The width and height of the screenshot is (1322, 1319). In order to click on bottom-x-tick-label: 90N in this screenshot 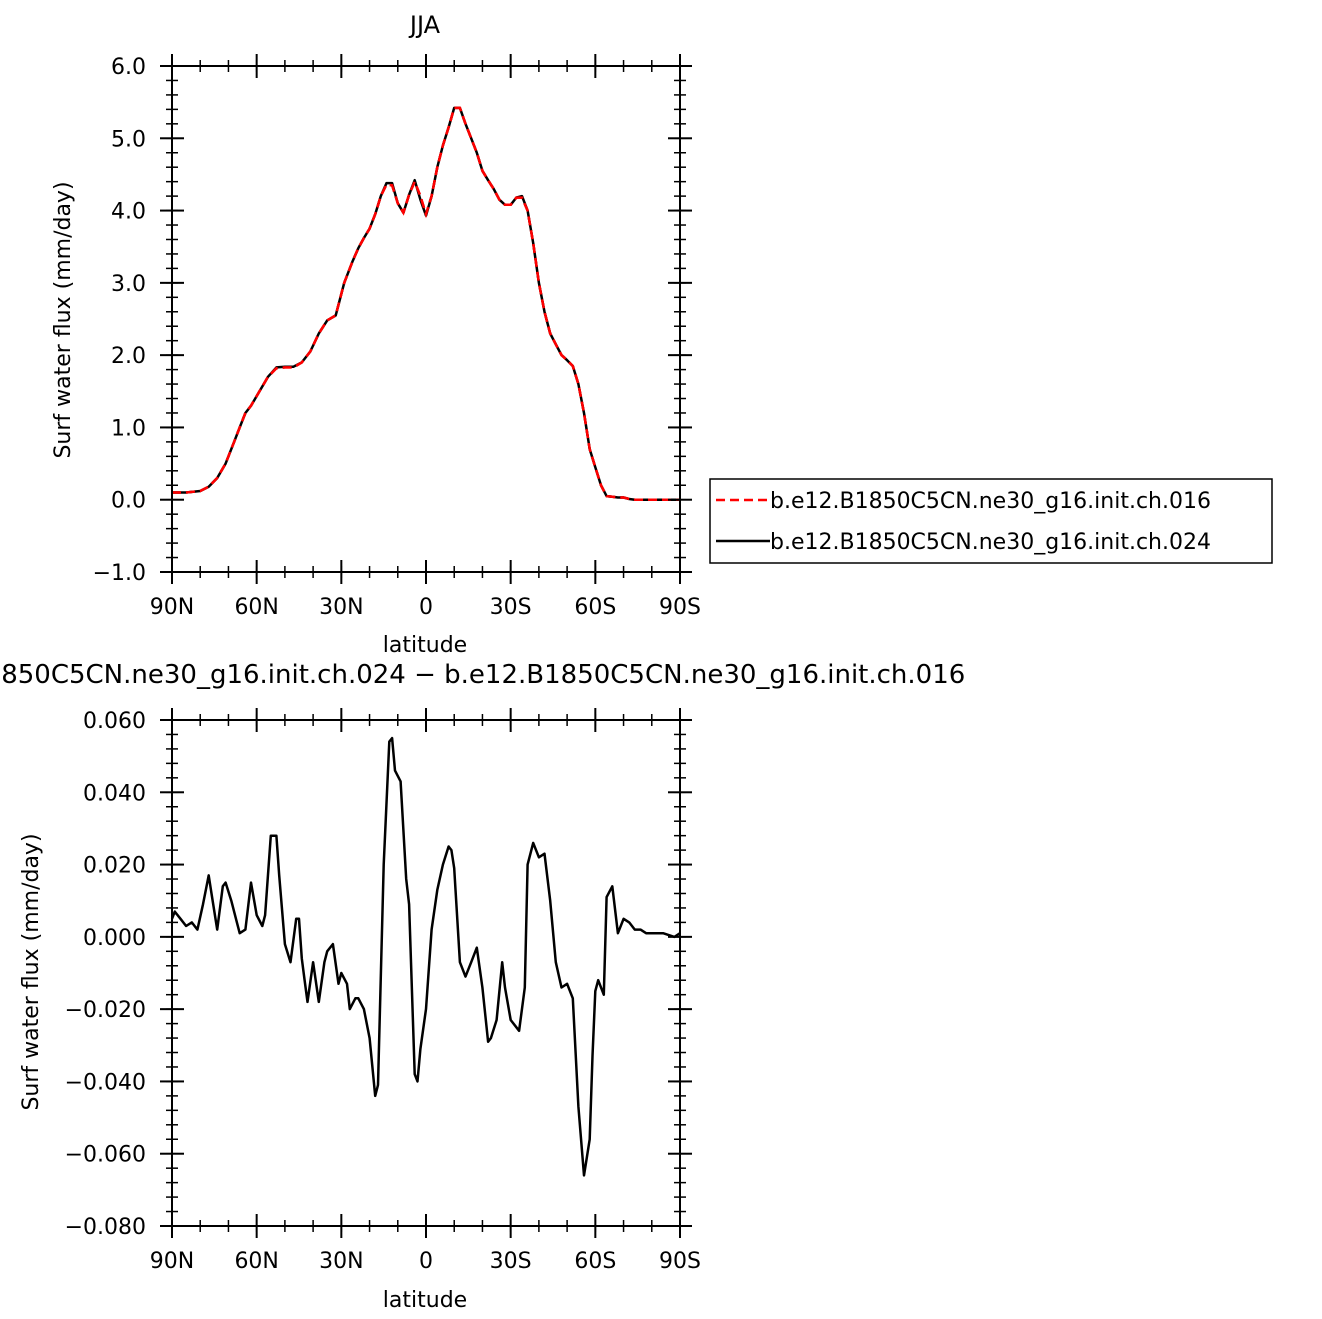, I will do `click(172, 1261)`.